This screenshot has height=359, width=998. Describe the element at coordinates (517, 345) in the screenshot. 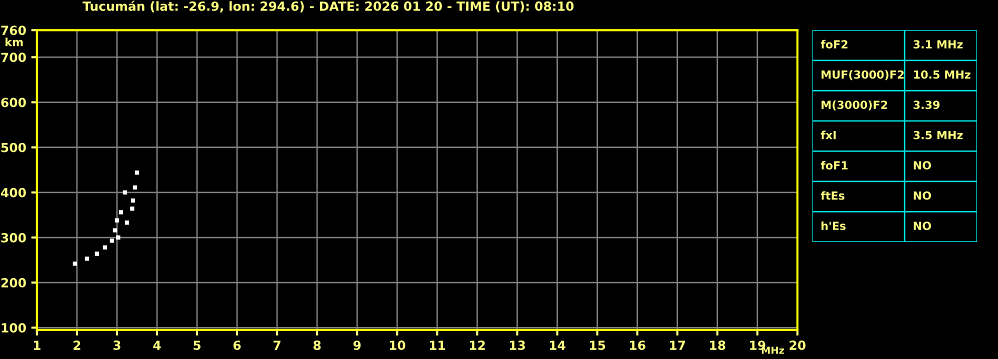

I see `x-tick-label: 13` at that location.